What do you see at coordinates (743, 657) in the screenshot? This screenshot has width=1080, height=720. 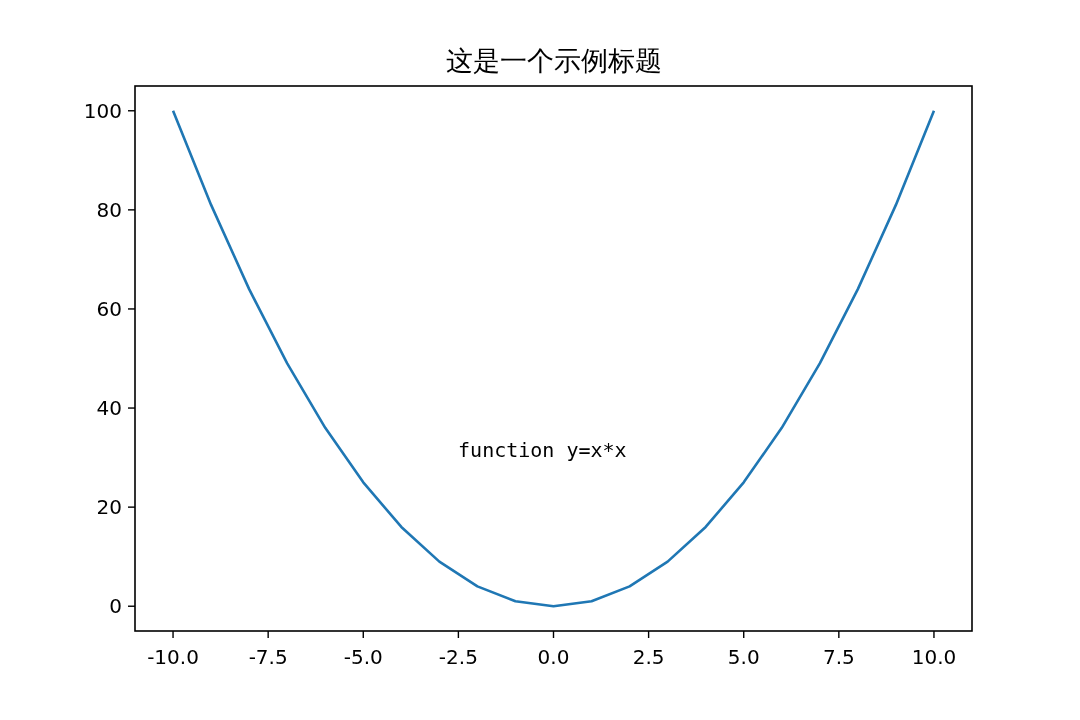 I see `x-tick-label: 5.0` at bounding box center [743, 657].